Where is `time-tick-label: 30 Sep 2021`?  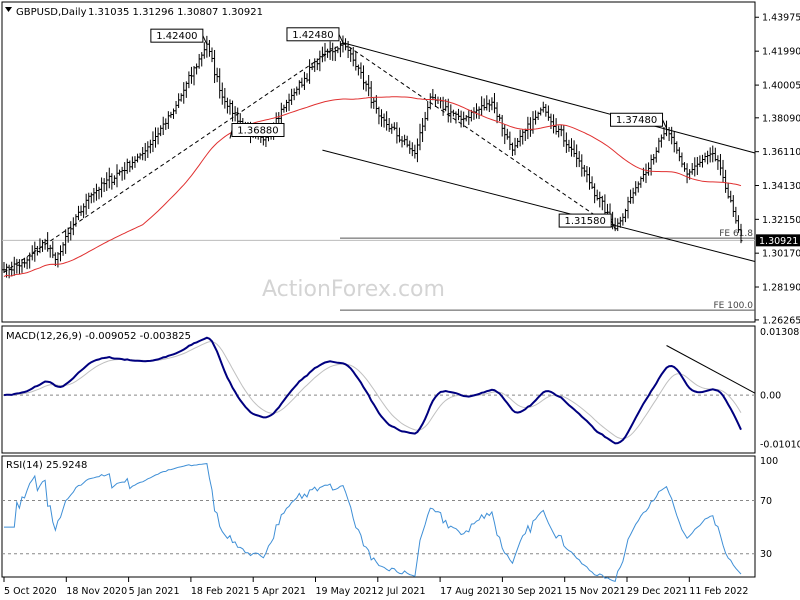
time-tick-label: 30 Sep 2021 is located at coordinates (532, 591).